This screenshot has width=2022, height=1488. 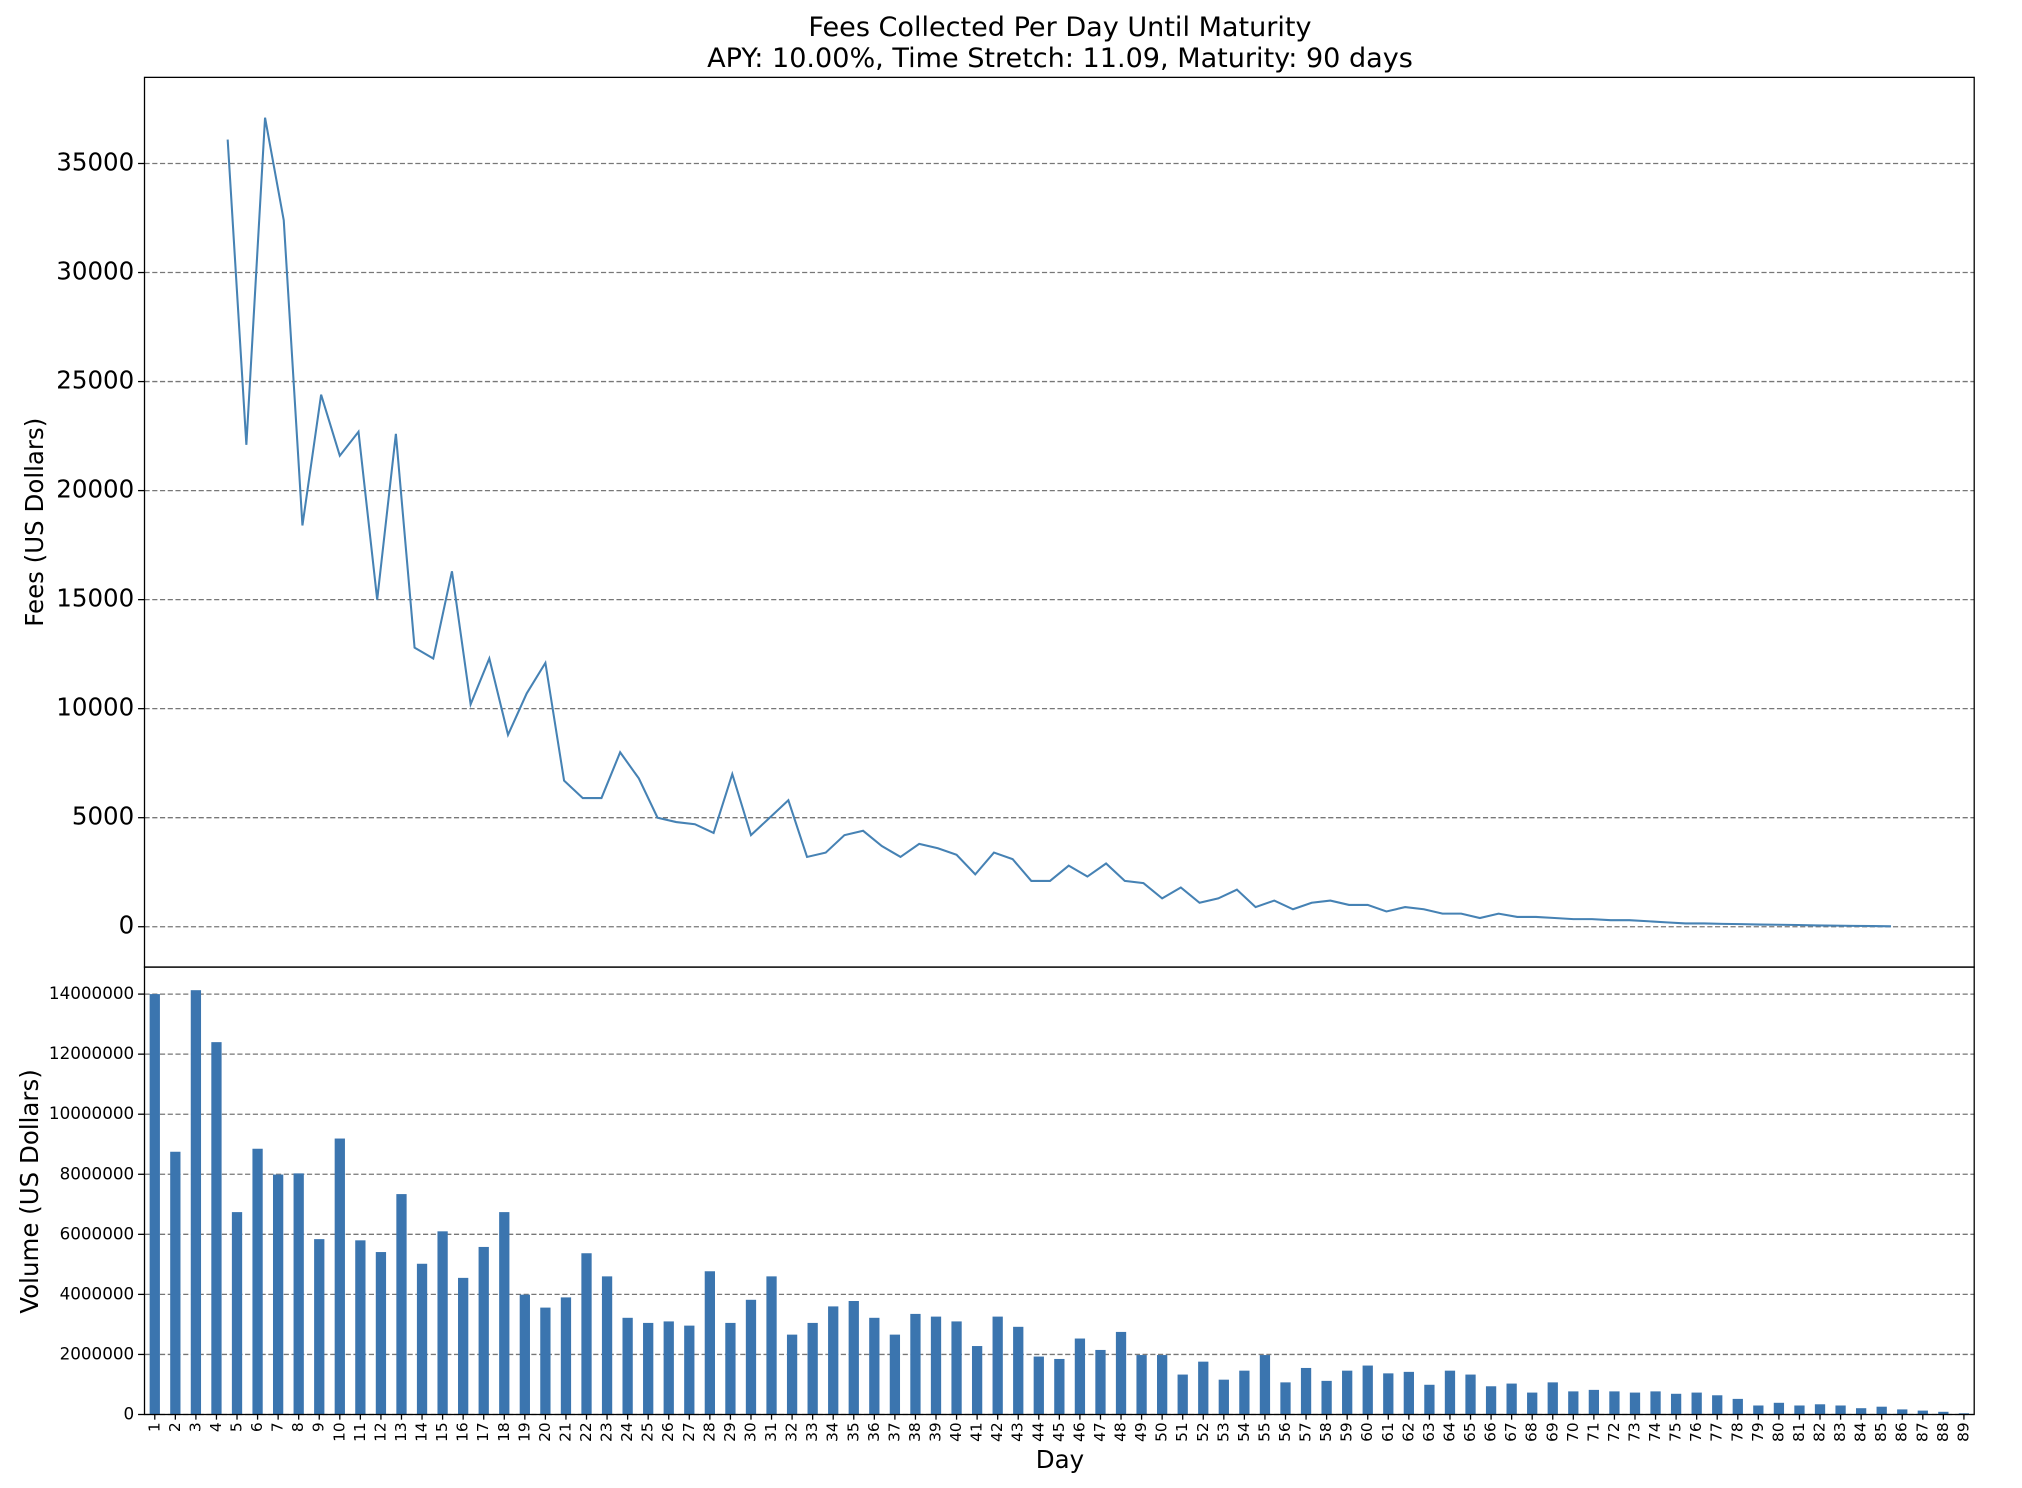 I want to click on x-tick-label: 25, so click(x=648, y=1432).